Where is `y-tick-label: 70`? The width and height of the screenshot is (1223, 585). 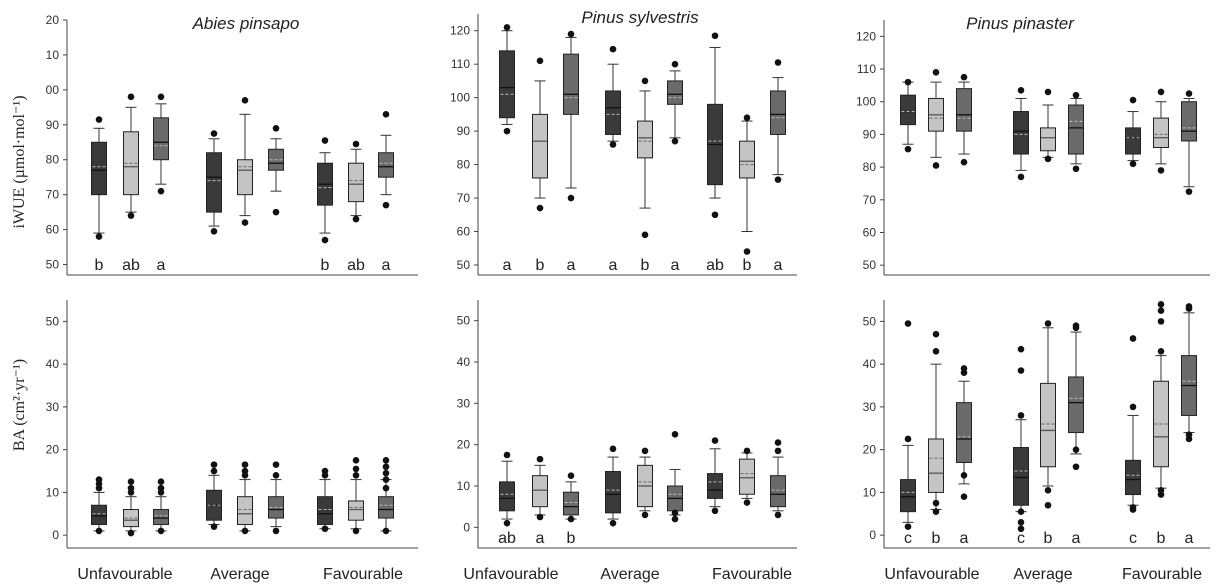 y-tick-label: 70 is located at coordinates (53, 195).